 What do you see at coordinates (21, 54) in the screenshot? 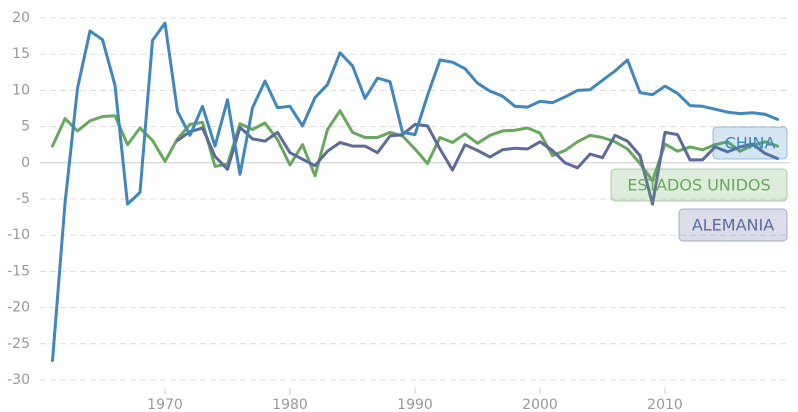
I see `y-tick-label: 15` at bounding box center [21, 54].